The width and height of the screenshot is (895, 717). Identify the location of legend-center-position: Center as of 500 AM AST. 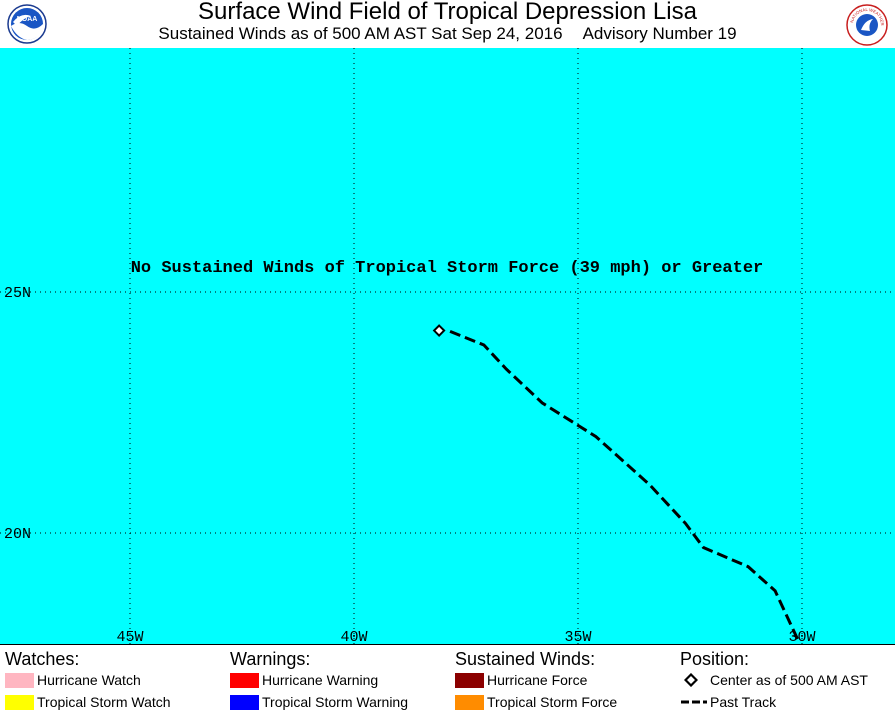
(785, 680).